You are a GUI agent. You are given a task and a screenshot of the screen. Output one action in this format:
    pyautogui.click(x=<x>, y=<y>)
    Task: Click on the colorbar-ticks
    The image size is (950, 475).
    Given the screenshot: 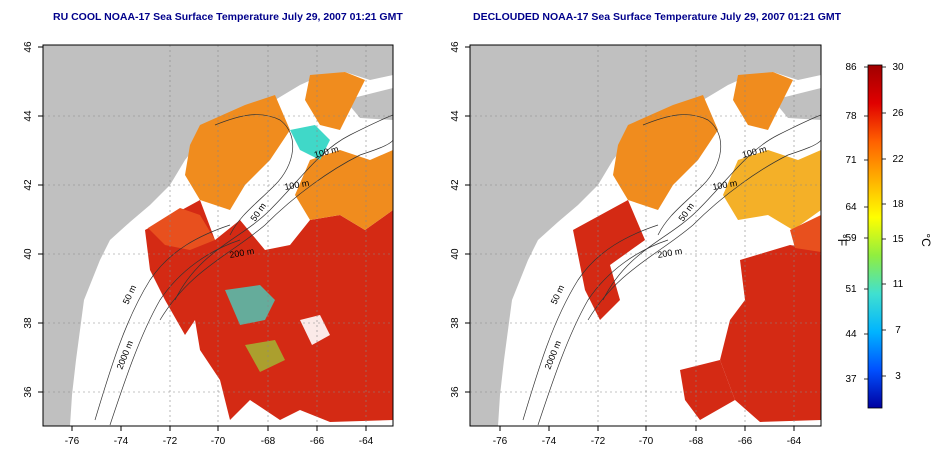 What is the action you would take?
    pyautogui.click(x=875, y=223)
    